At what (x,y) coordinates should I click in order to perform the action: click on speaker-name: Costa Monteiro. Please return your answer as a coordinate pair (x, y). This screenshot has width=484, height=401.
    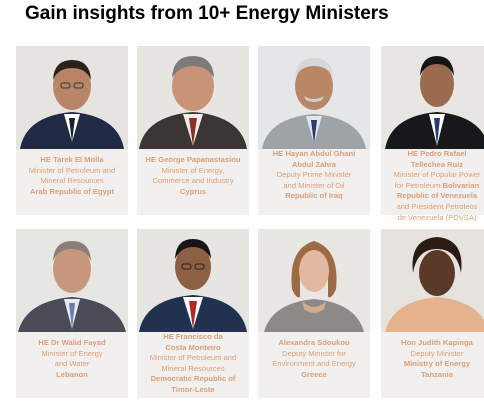
    Looking at the image, I should click on (193, 347).